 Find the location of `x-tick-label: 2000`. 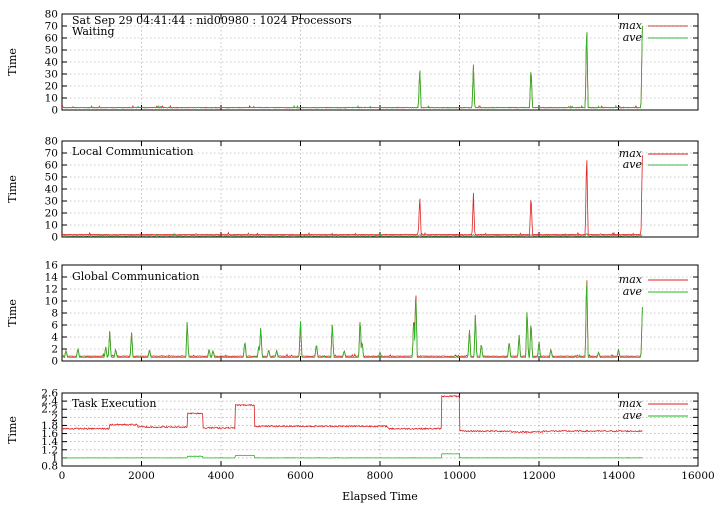

x-tick-label: 2000 is located at coordinates (141, 476).